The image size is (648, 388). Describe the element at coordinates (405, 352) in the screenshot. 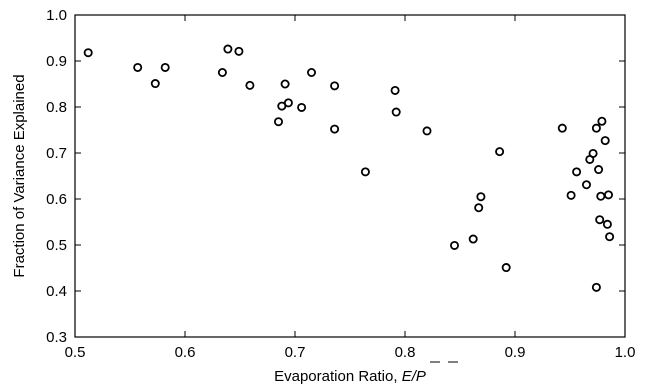

I see `x-tick-label: 0.8` at that location.